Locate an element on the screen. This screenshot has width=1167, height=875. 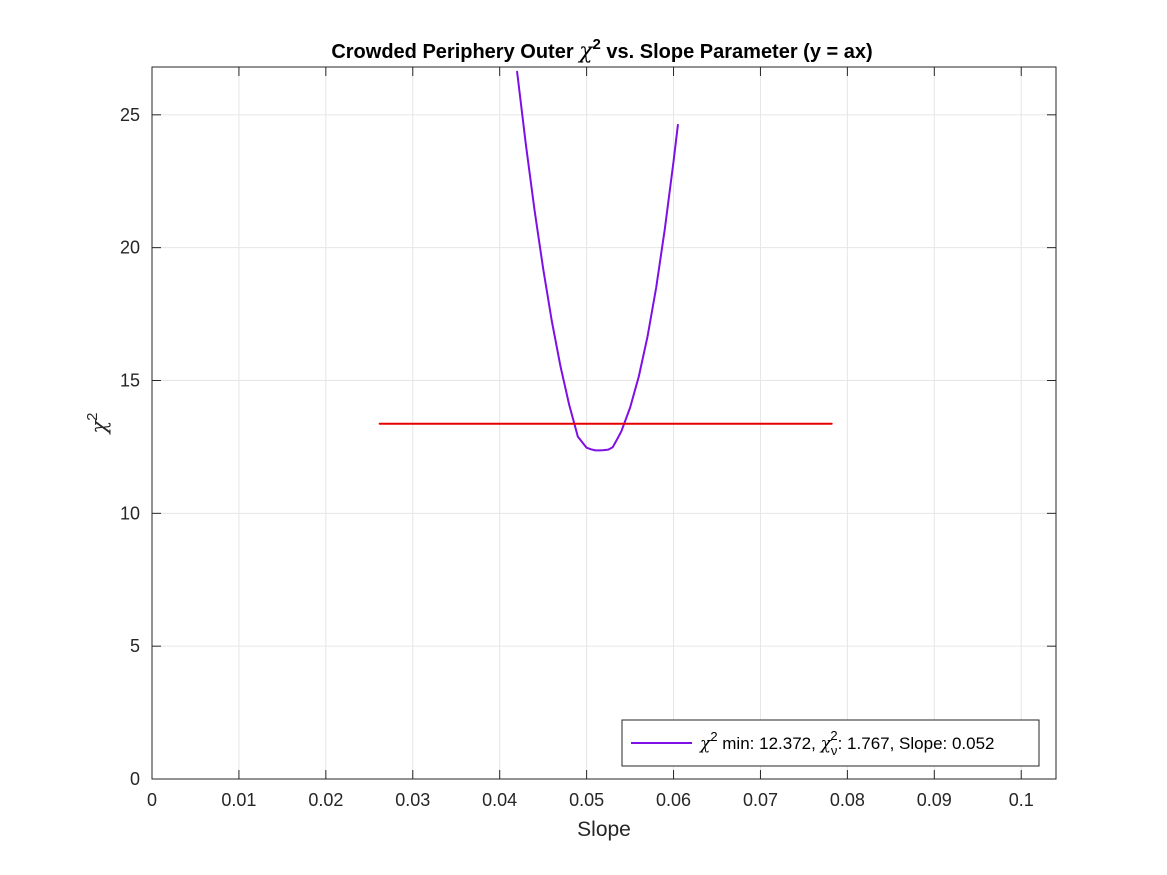
x-tick-label: 0.02 is located at coordinates (325, 800).